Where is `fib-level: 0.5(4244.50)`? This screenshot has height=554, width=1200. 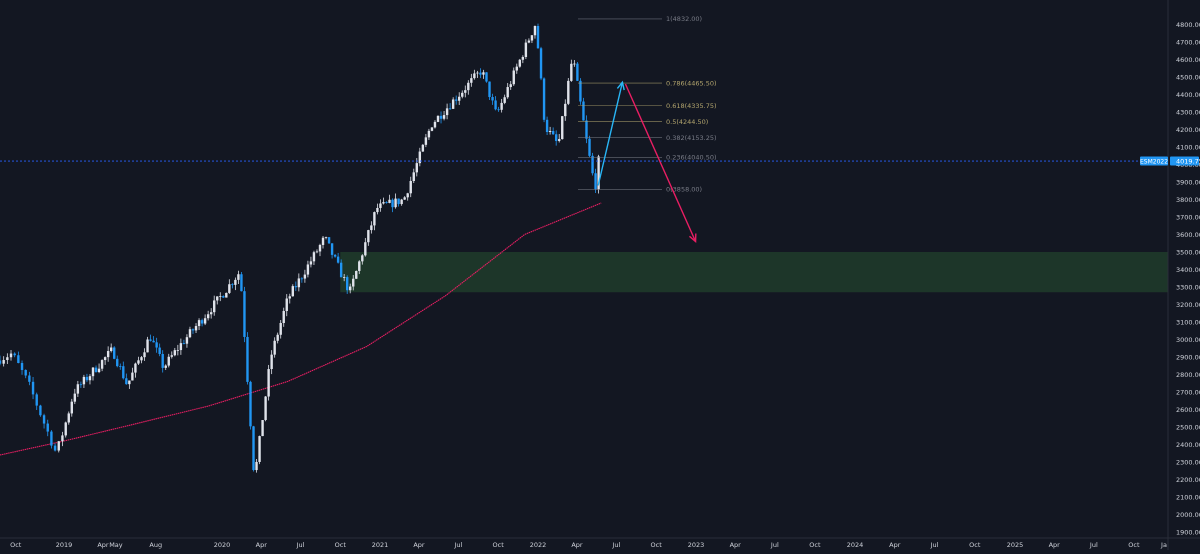 fib-level: 0.5(4244.50) is located at coordinates (643, 122).